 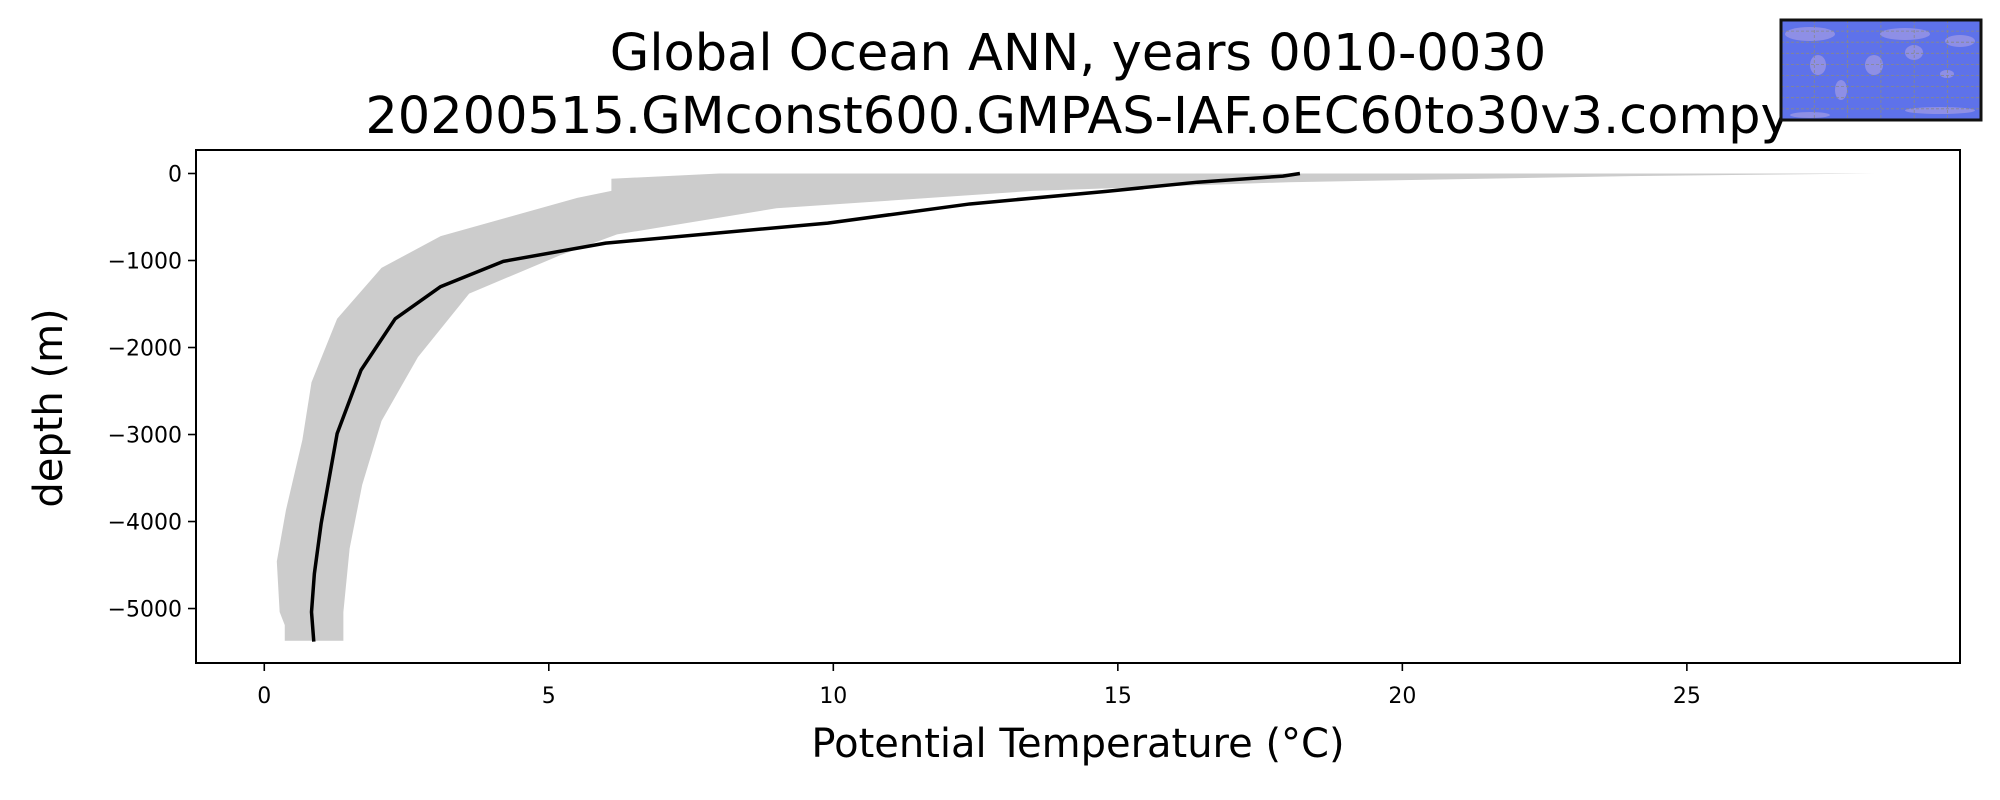 I want to click on x-tick-label: 0, so click(x=264, y=696).